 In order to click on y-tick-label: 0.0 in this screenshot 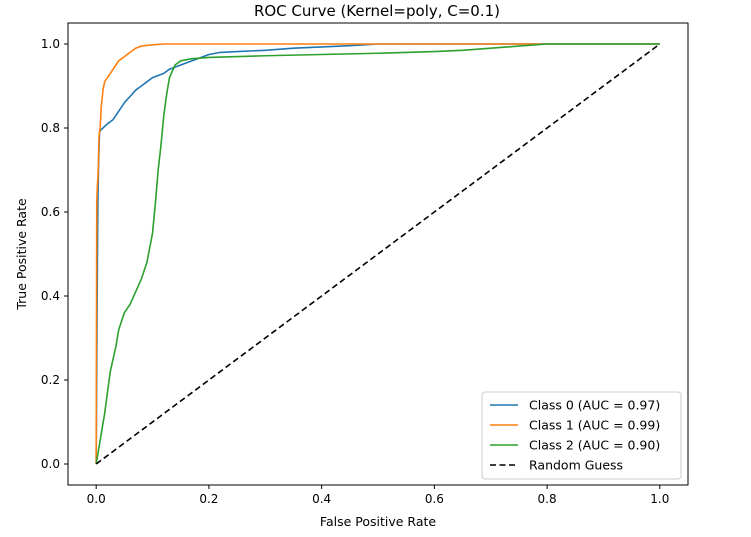, I will do `click(50, 464)`.